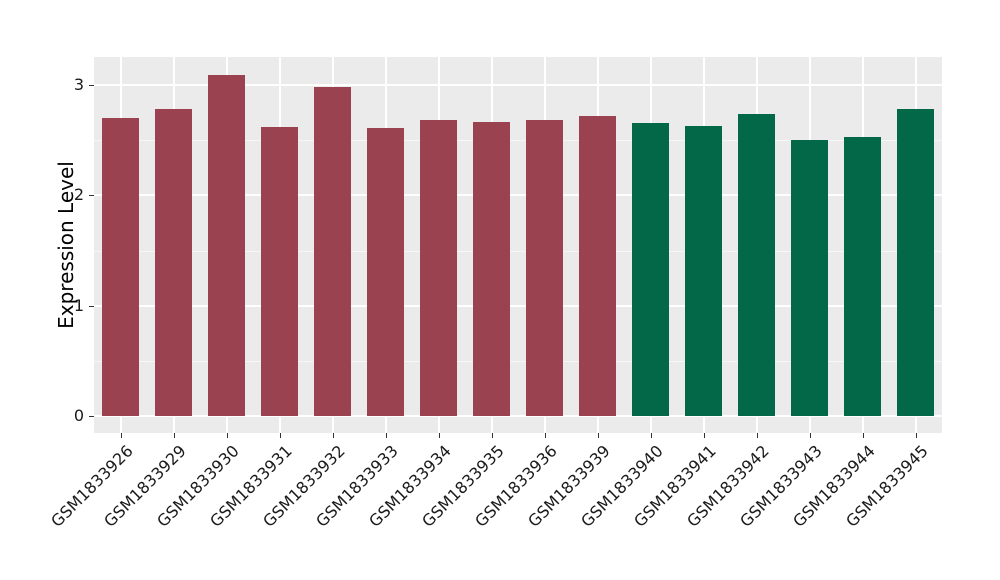  What do you see at coordinates (78, 84) in the screenshot?
I see `y-tick-label: 3` at bounding box center [78, 84].